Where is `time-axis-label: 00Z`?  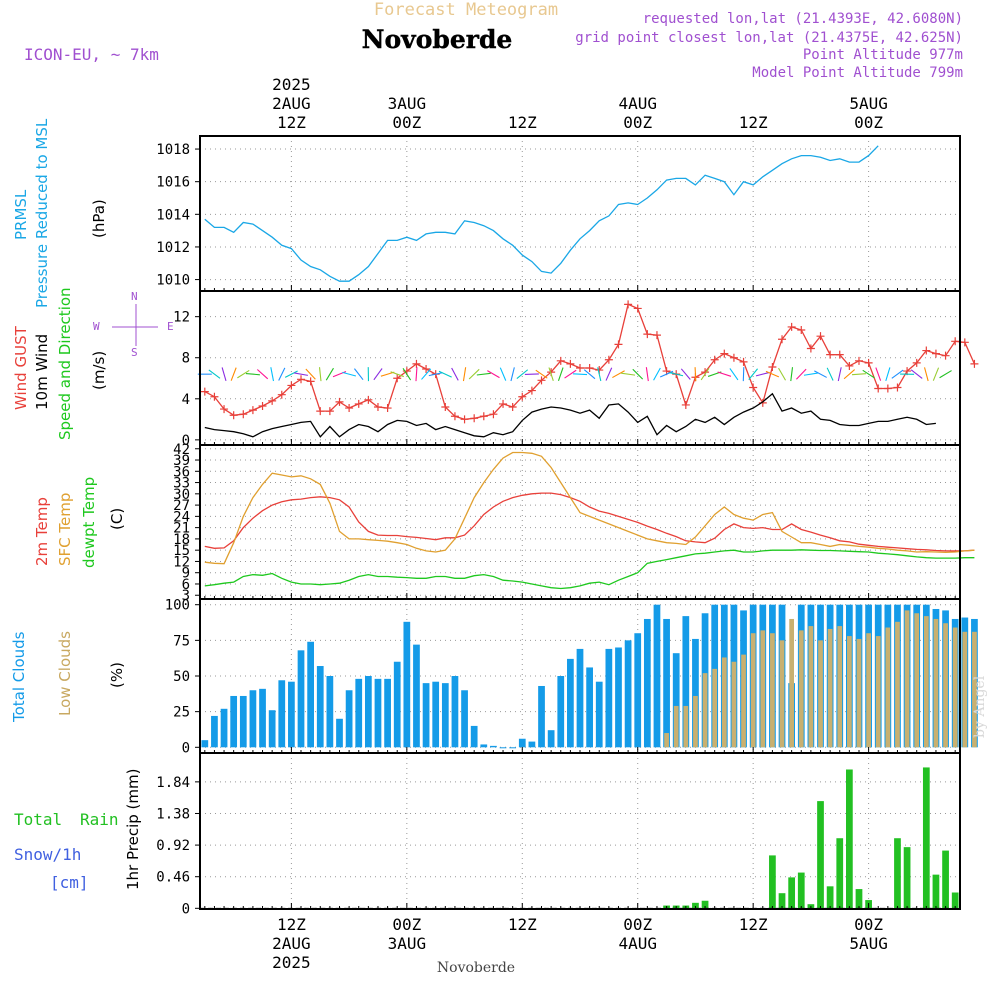
time-axis-label: 00Z is located at coordinates (868, 924).